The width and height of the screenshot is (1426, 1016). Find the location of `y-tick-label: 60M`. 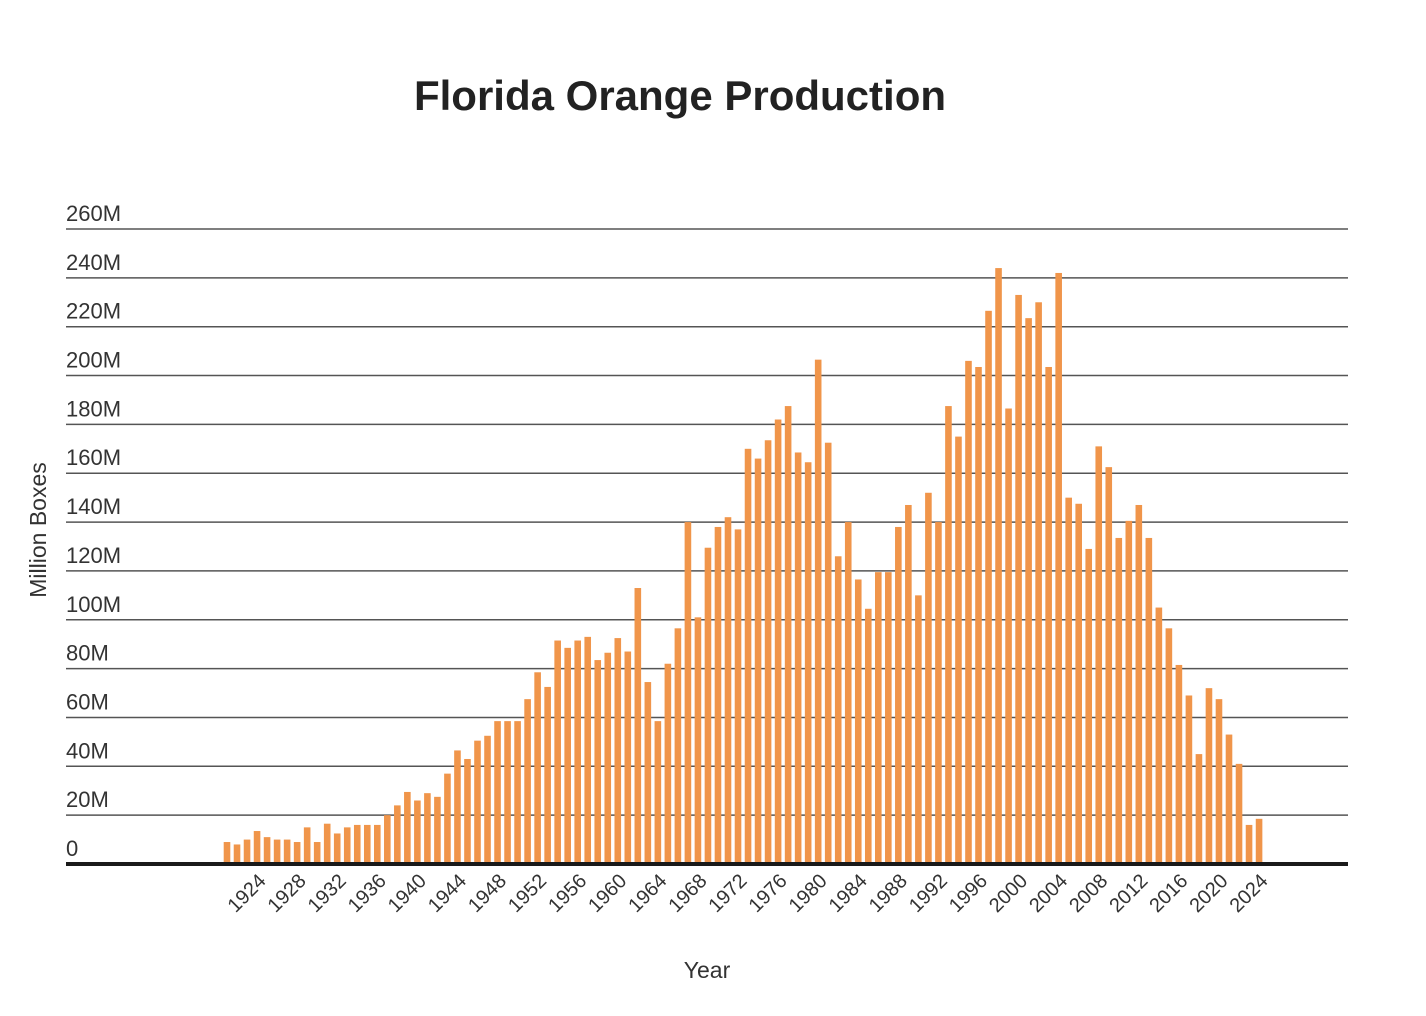

y-tick-label: 60M is located at coordinates (87, 701).